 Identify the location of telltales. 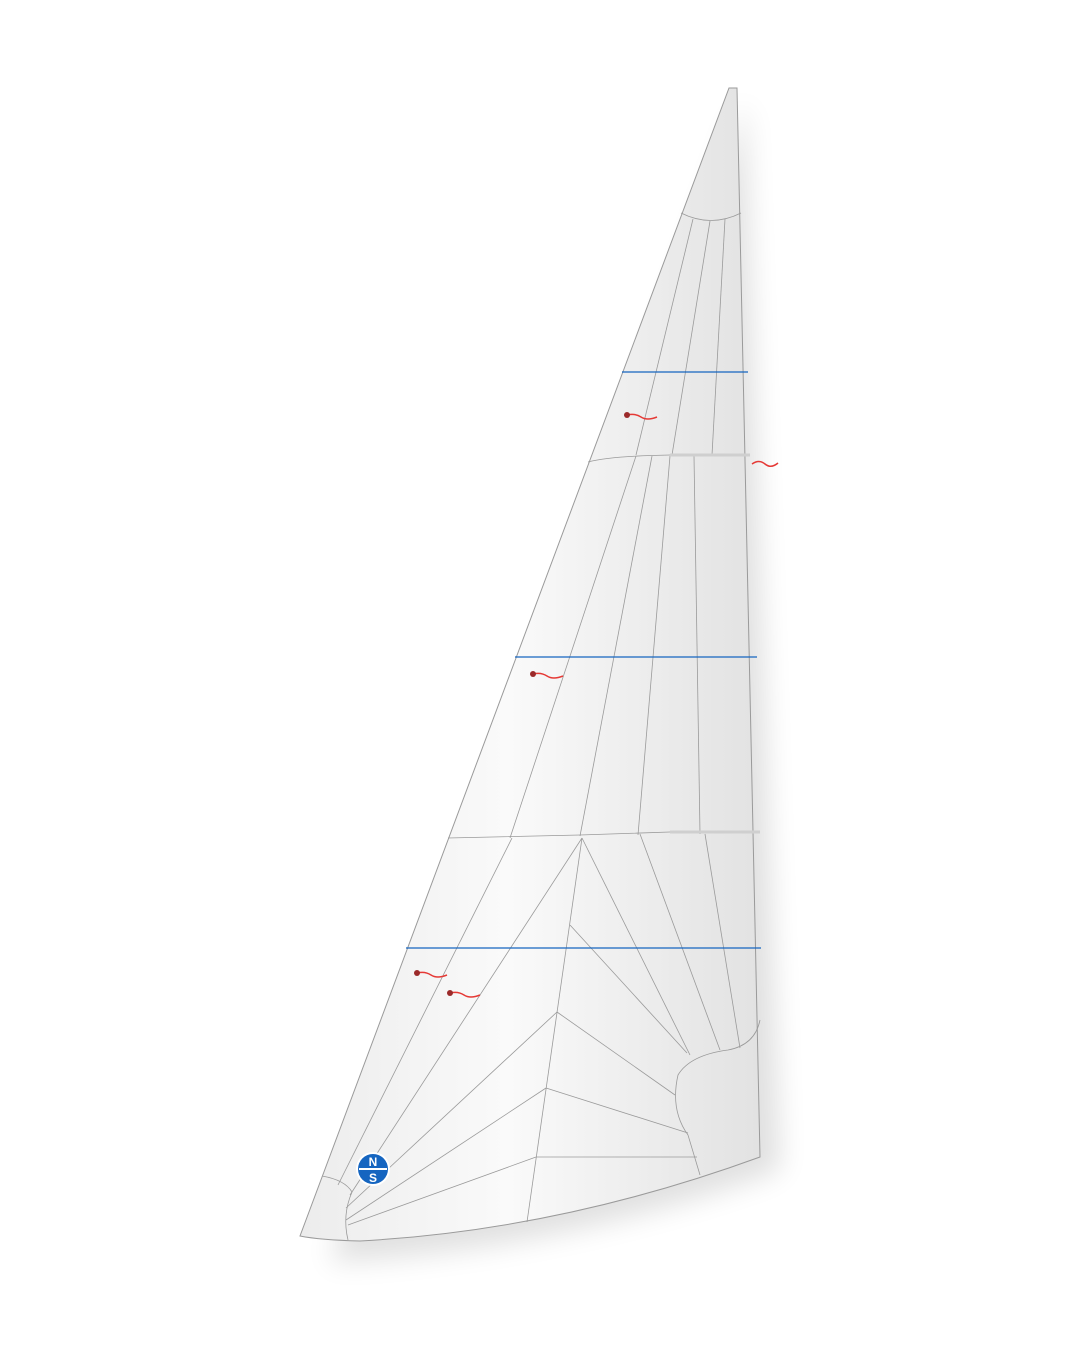
(596, 705).